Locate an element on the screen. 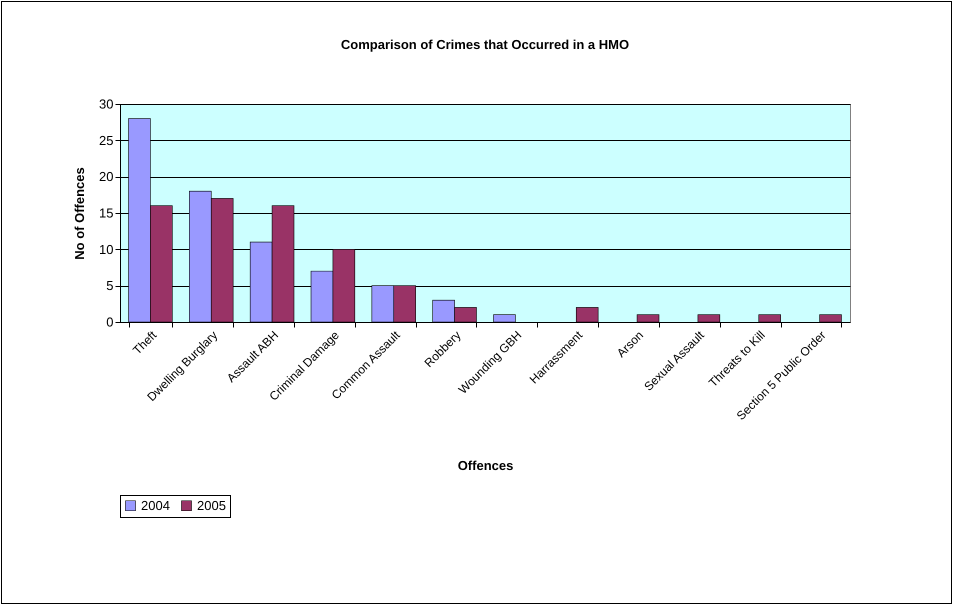 Image resolution: width=953 pixels, height=605 pixels. x-axis-title: Offences is located at coordinates (486, 466).